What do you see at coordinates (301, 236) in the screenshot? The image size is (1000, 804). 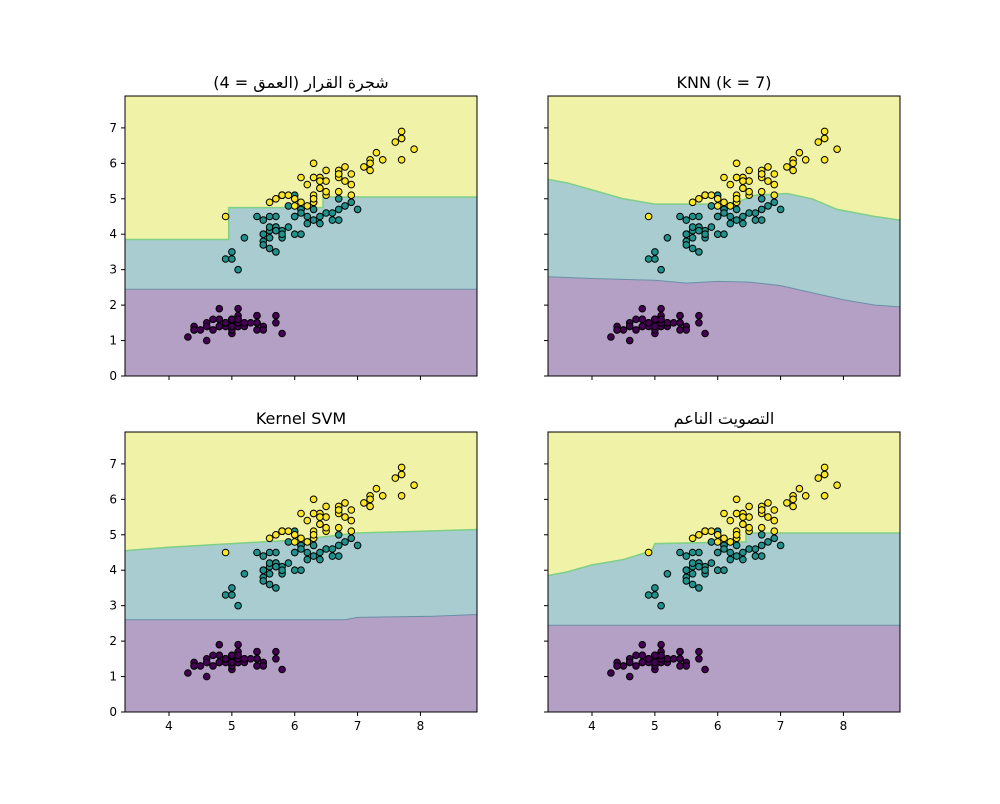 I see `plot-area` at bounding box center [301, 236].